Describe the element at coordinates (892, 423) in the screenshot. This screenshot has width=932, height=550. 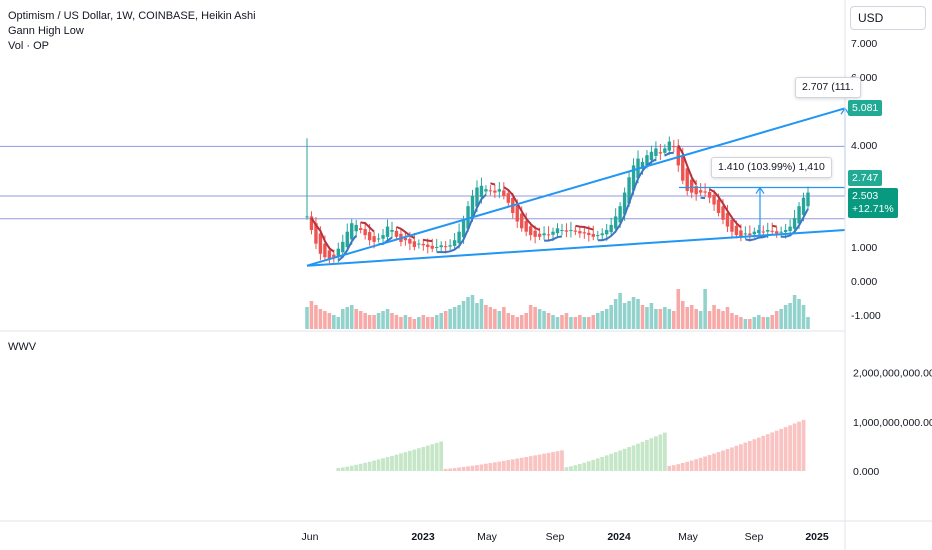
I see `wwv-axis-label: 1,000,000,000.000` at that location.